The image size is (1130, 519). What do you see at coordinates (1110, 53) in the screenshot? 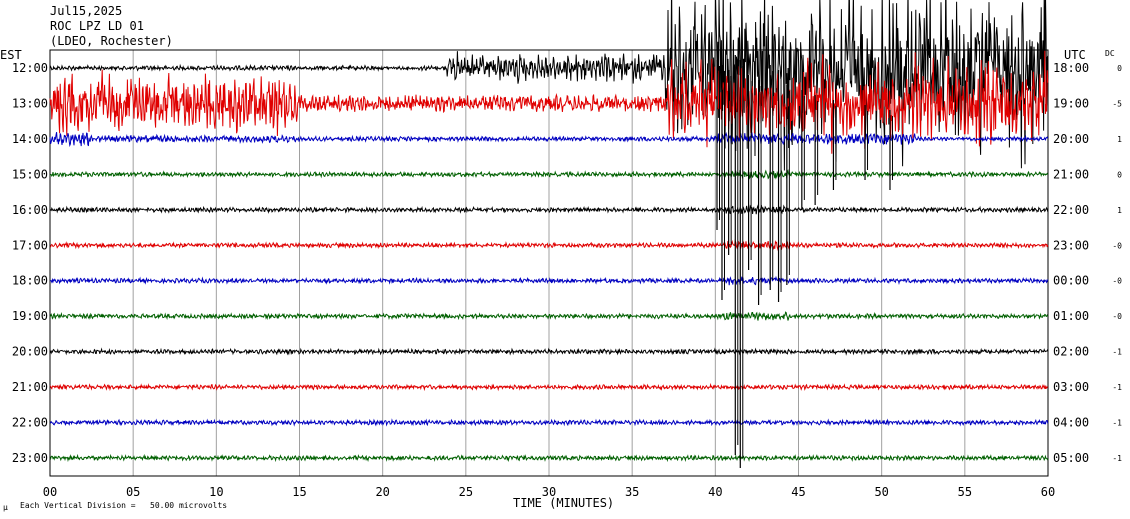
I see `dc-axis-title: DC` at bounding box center [1110, 53].